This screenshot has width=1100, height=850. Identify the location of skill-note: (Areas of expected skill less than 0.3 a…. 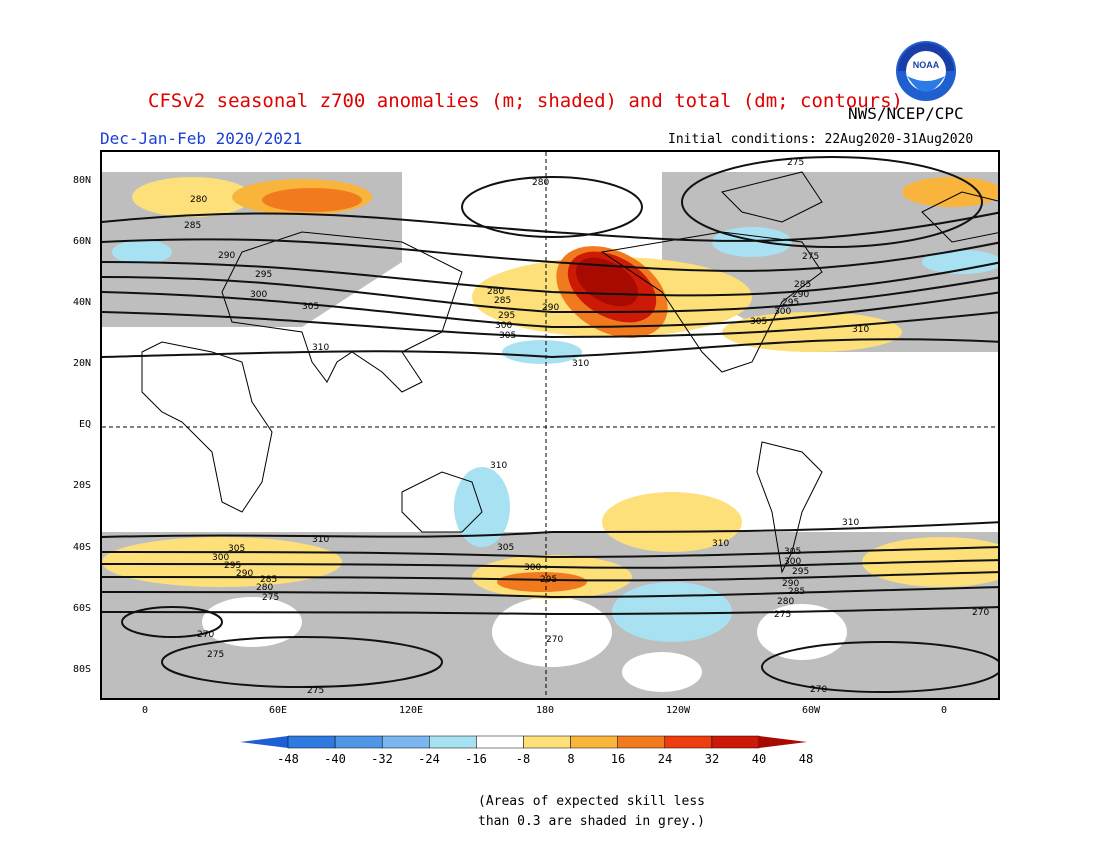
(591, 812).